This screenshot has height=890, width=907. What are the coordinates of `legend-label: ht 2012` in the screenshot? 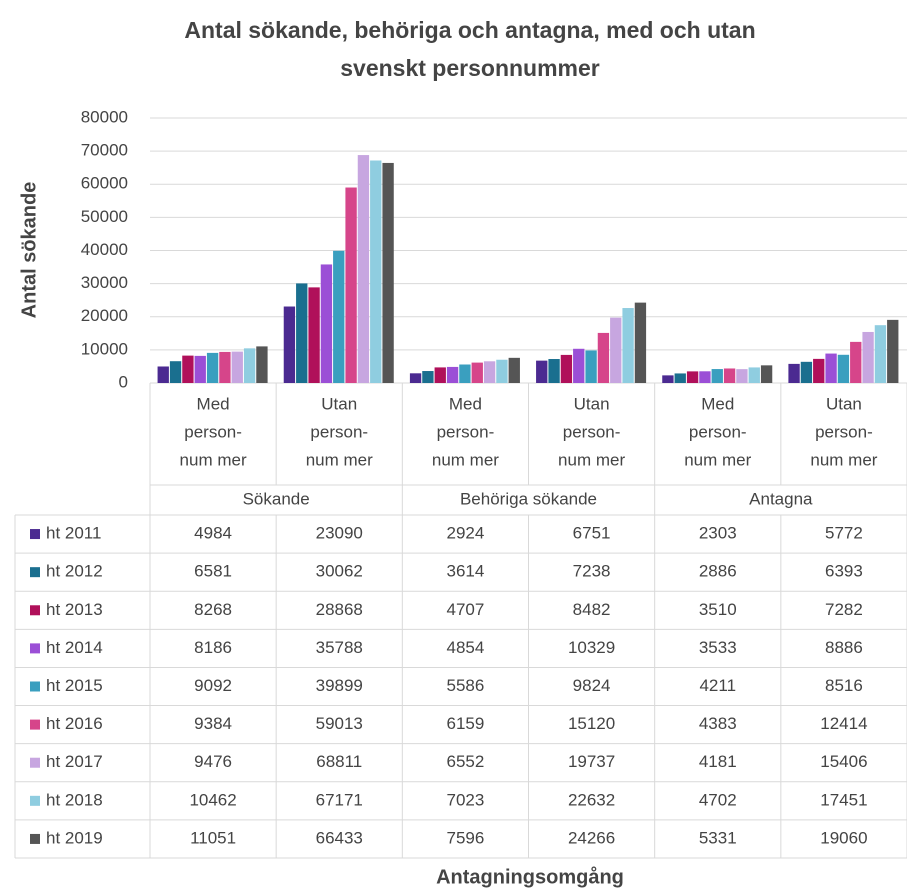 It's located at (74, 571).